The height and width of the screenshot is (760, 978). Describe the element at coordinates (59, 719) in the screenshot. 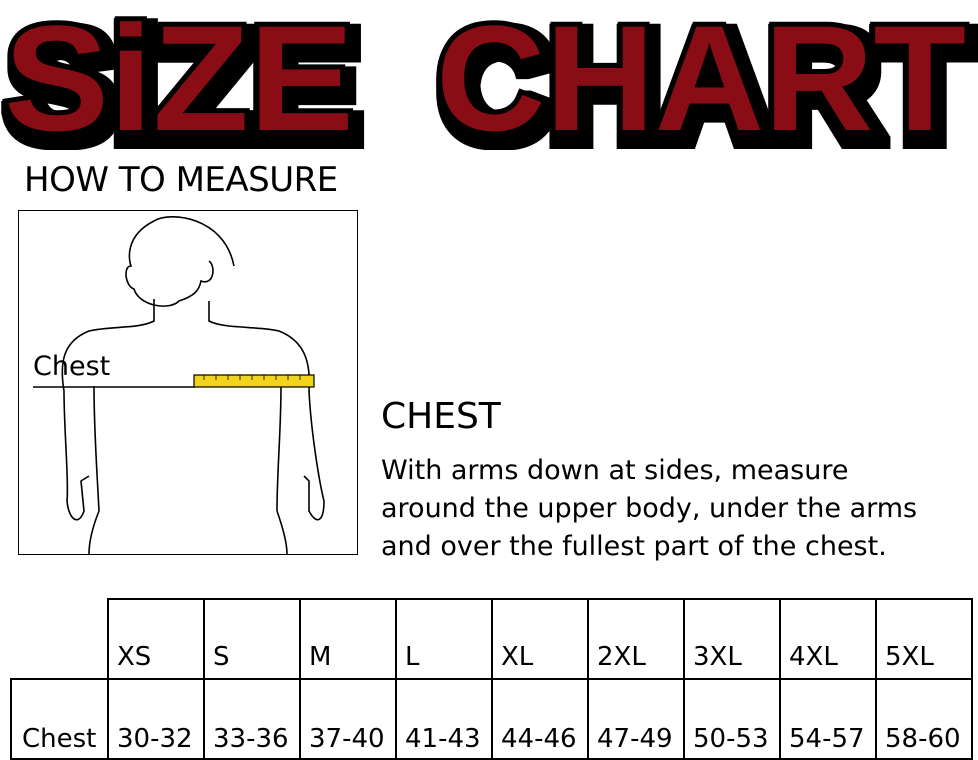

I see `row-label: Chest` at that location.